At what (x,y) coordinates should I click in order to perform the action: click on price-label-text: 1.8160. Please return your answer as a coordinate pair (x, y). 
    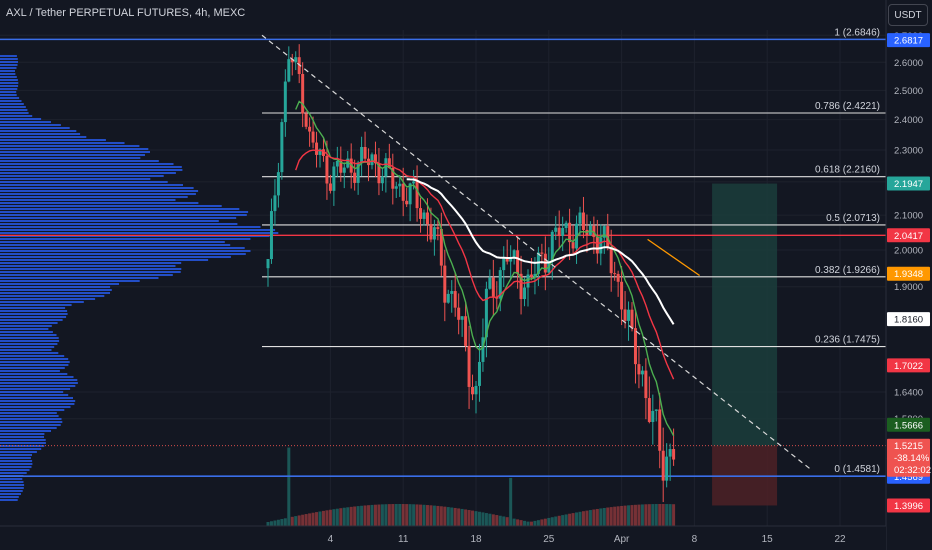
    Looking at the image, I should click on (908, 320).